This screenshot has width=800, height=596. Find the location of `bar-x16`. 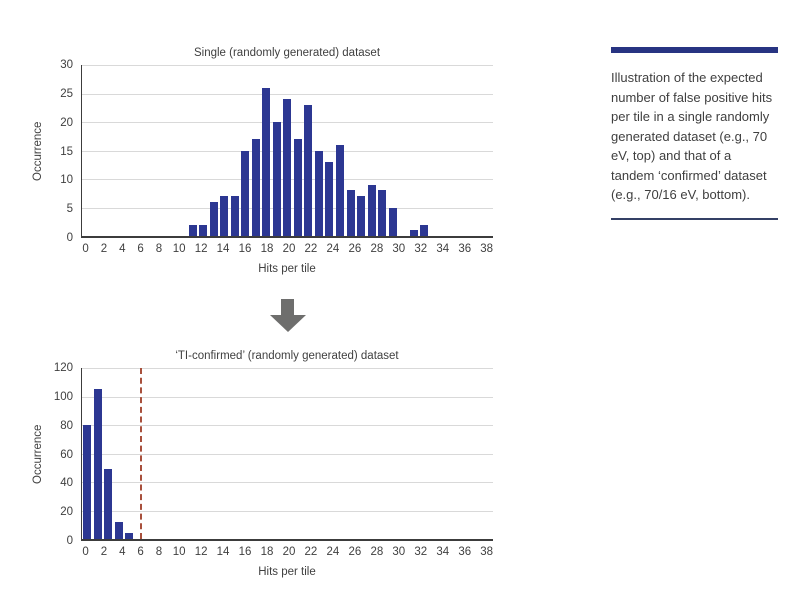

bar-x16 is located at coordinates (255, 187).